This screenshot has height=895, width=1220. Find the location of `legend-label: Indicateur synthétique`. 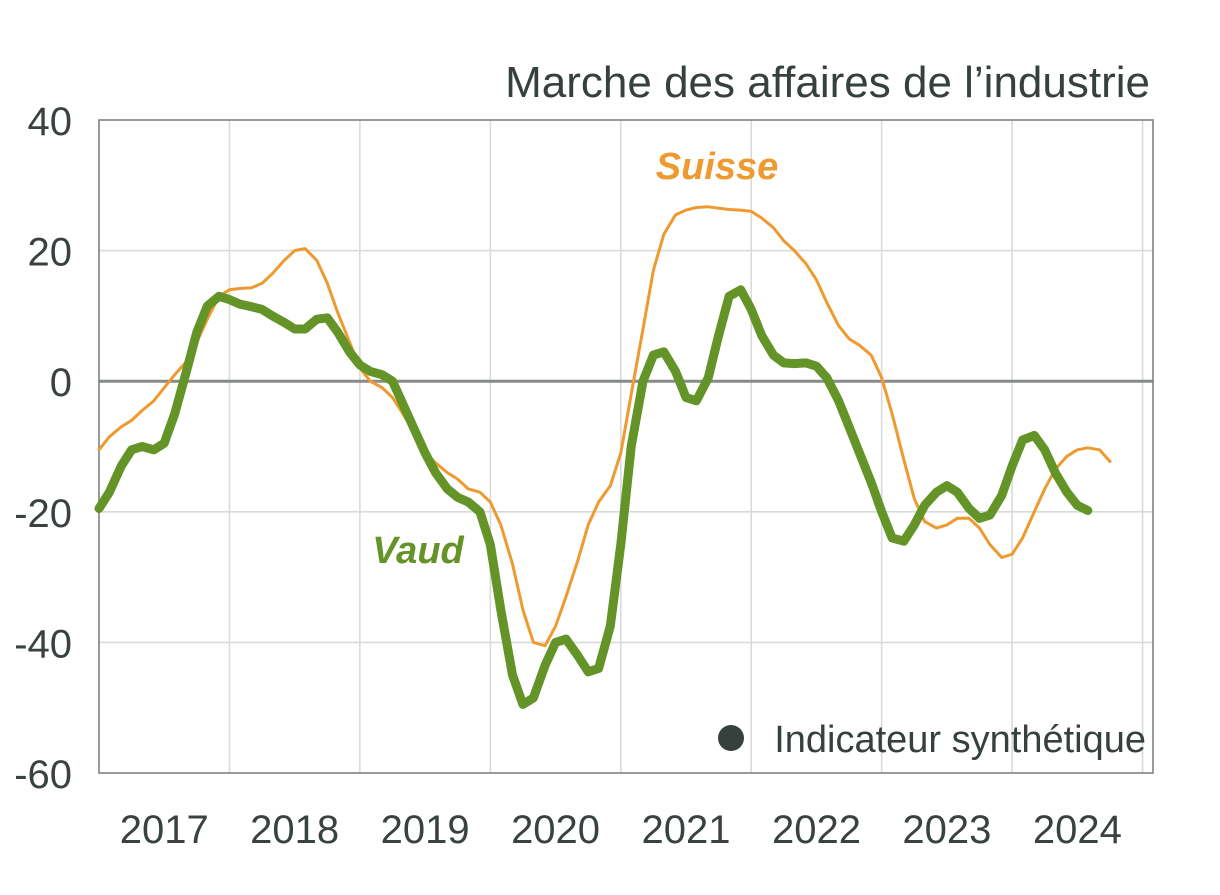

legend-label: Indicateur synthétique is located at coordinates (960, 740).